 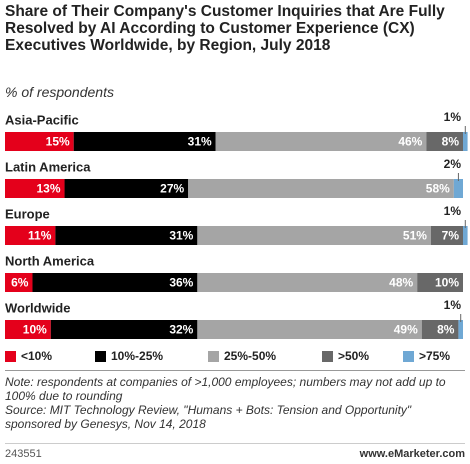 I want to click on value-label: 6%, so click(x=20, y=283).